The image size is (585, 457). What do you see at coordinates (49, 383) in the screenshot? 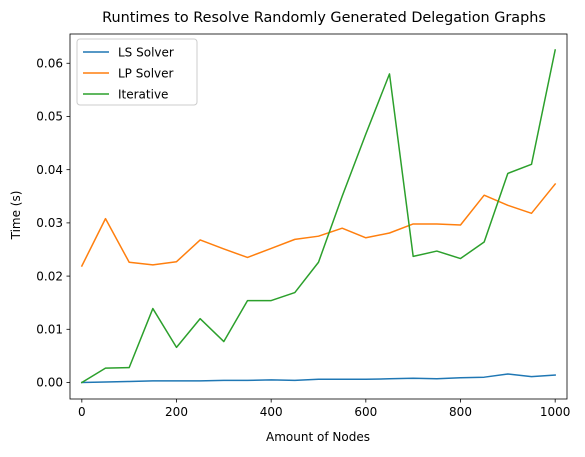
I see `y-tick-label: 0.00` at bounding box center [49, 383].